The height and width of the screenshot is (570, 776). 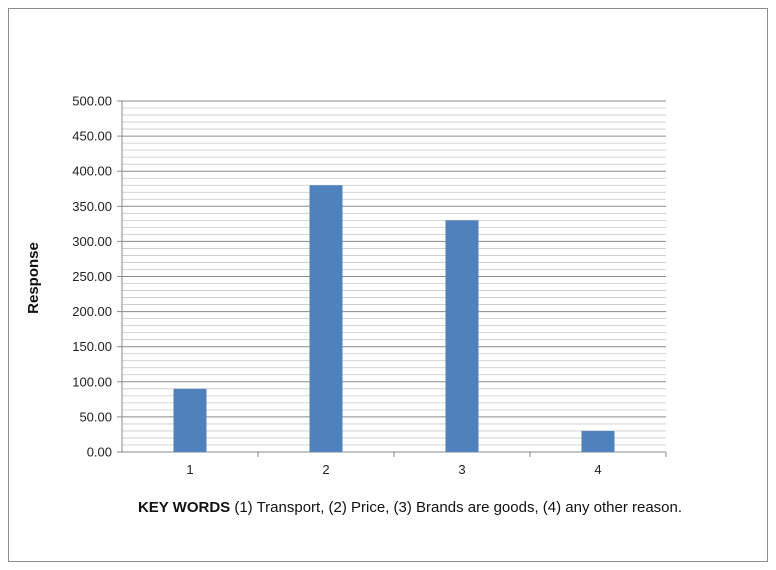 I want to click on y-tick-label: 150.00, so click(x=92, y=346).